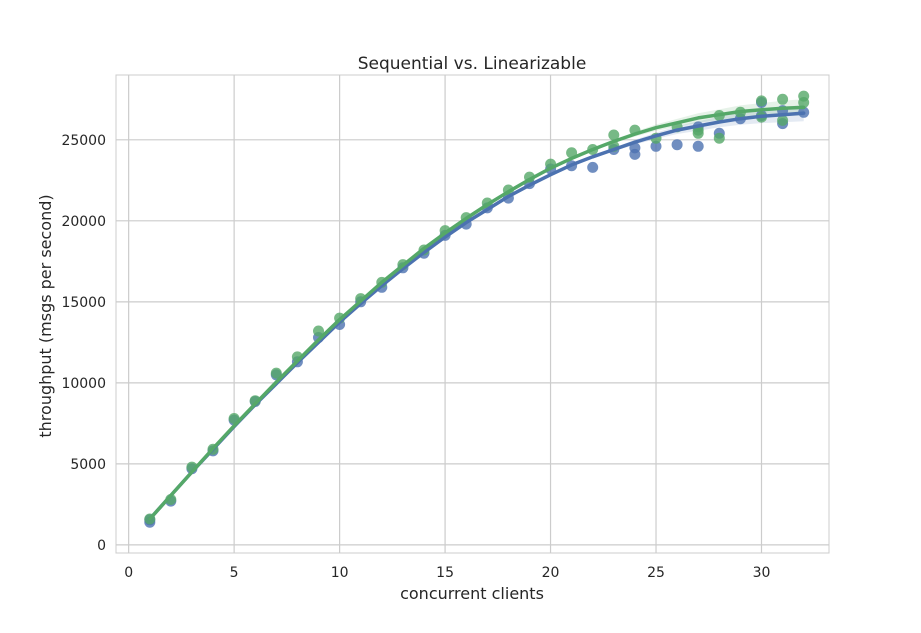  Describe the element at coordinates (83, 222) in the screenshot. I see `y-tick-label: 20000` at that location.